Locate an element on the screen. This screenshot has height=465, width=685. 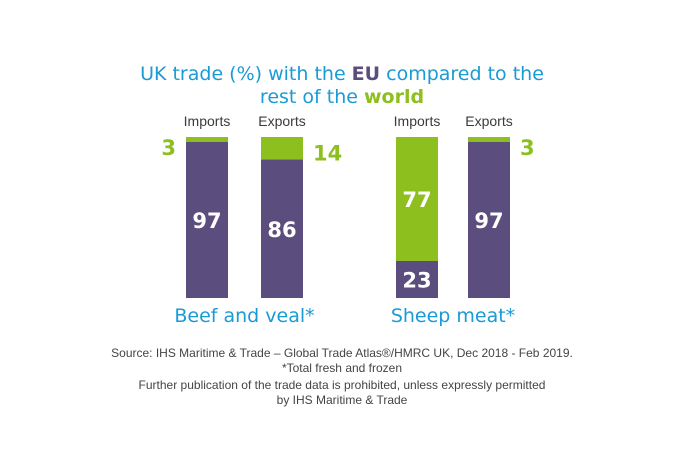
value-label-world-sheep-meat-imports: 77 is located at coordinates (416, 200).